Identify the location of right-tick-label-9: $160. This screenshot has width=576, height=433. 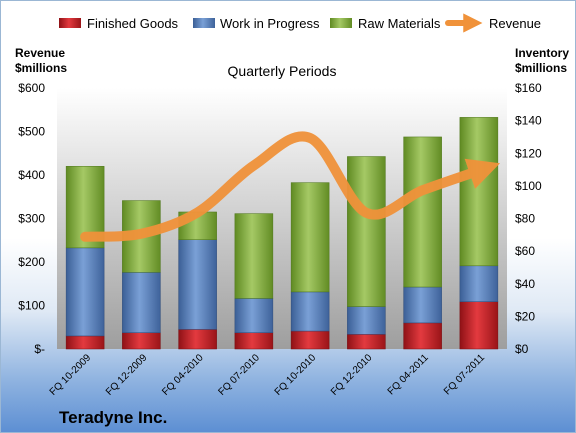
(528, 88).